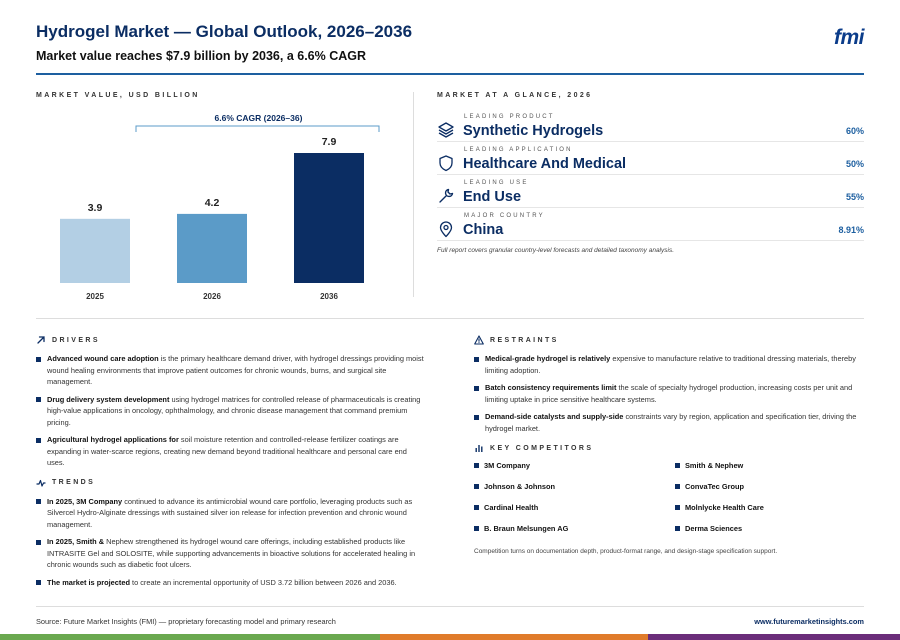 The image size is (900, 640). Describe the element at coordinates (118, 95) in the screenshot. I see `chart-section-label: MARKET VALUE, USD BILLION` at that location.